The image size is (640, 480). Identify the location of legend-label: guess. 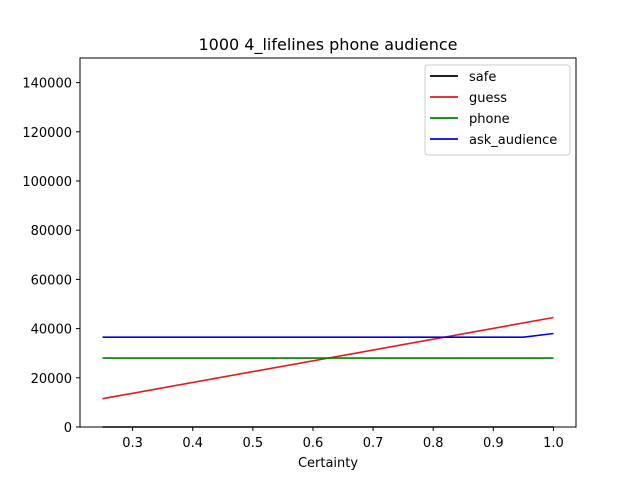
(488, 98).